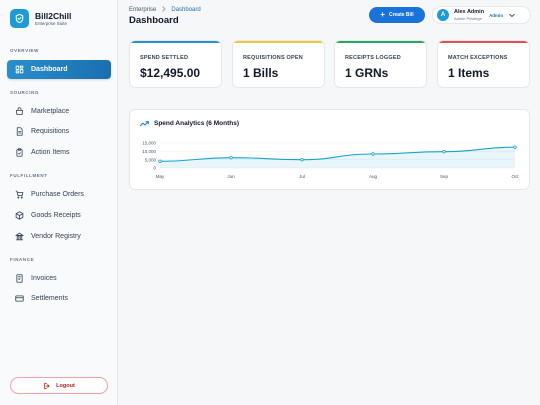 The height and width of the screenshot is (405, 540). What do you see at coordinates (231, 176) in the screenshot?
I see `x-tick-label: Jun` at bounding box center [231, 176].